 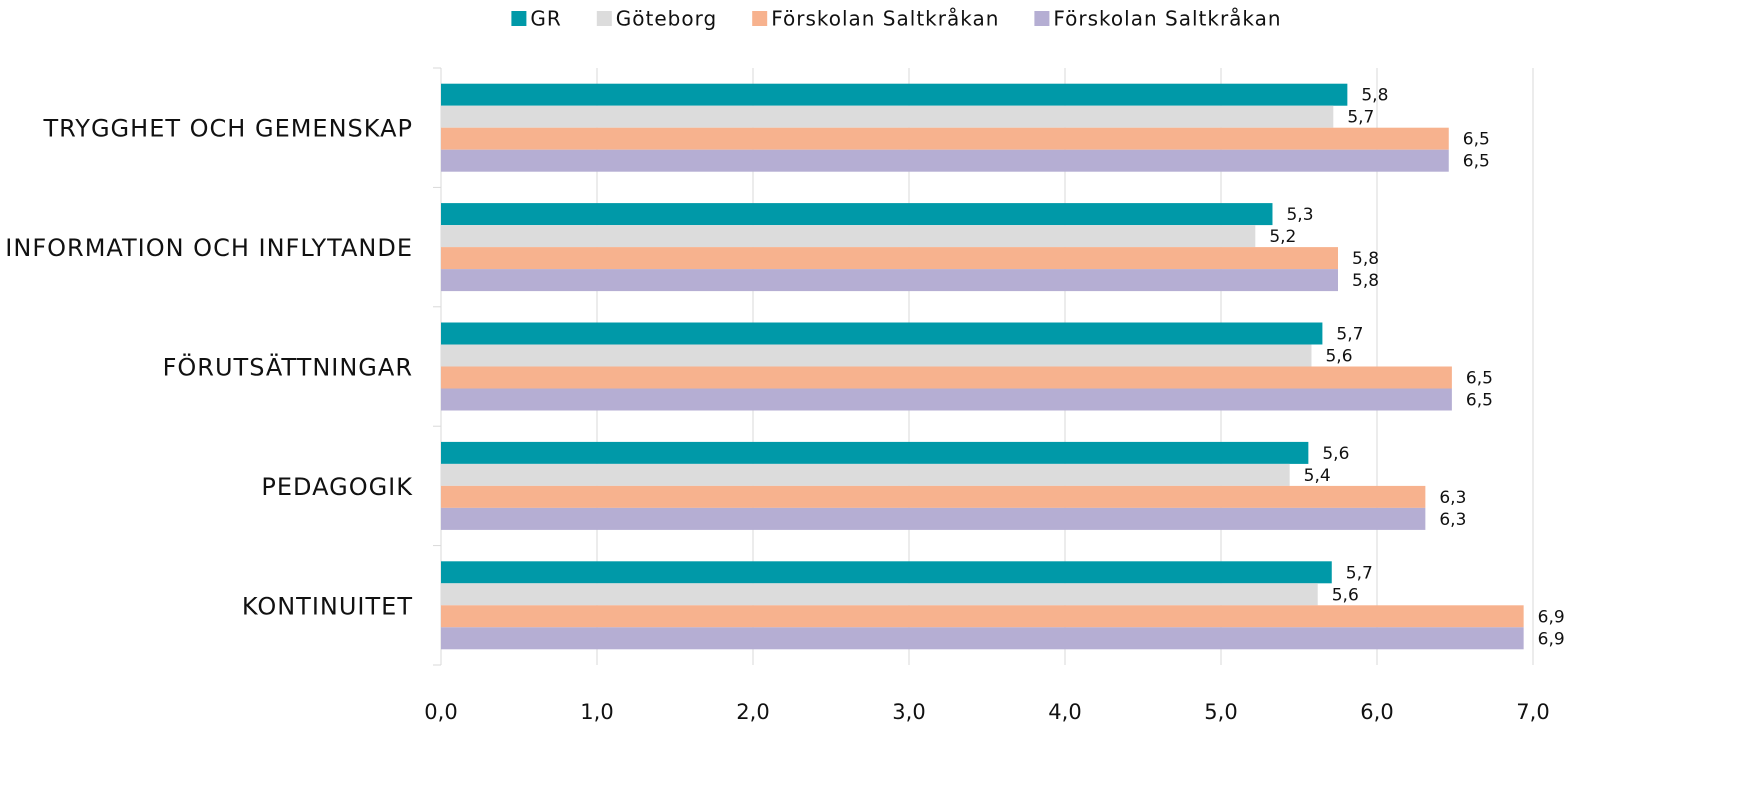 I want to click on x-tick-label: 1,0, so click(x=596, y=712).